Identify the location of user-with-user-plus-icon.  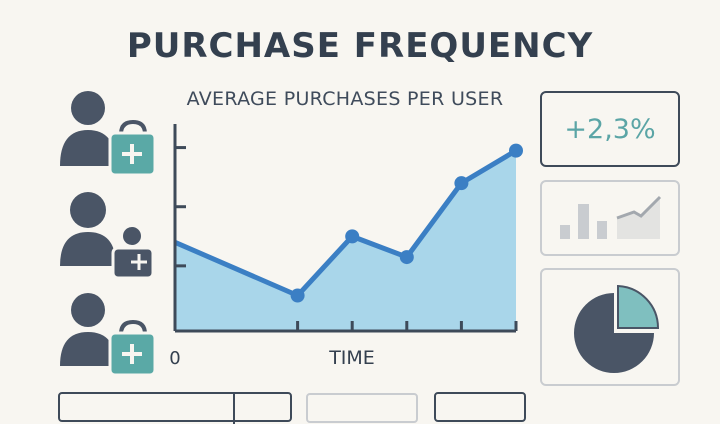
(107, 236).